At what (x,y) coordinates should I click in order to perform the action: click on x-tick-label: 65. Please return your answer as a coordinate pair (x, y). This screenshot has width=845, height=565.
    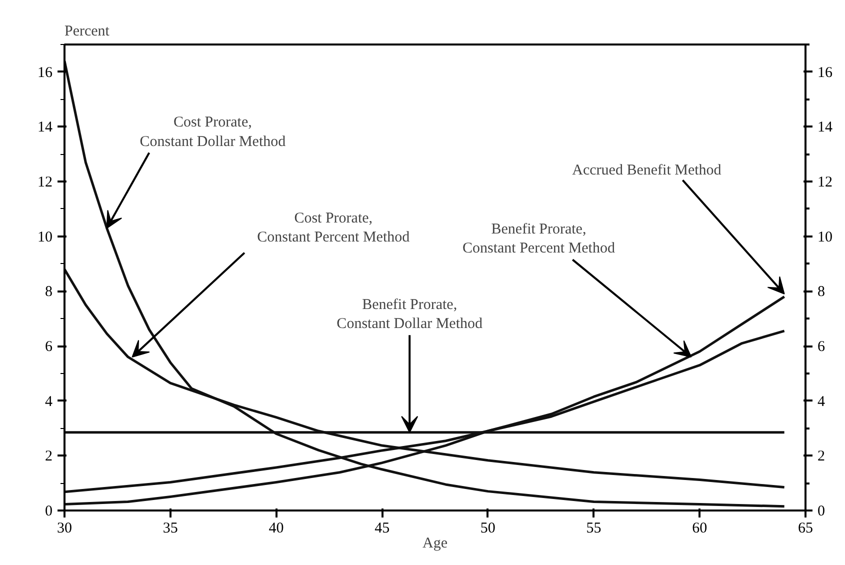
    Looking at the image, I should click on (805, 528).